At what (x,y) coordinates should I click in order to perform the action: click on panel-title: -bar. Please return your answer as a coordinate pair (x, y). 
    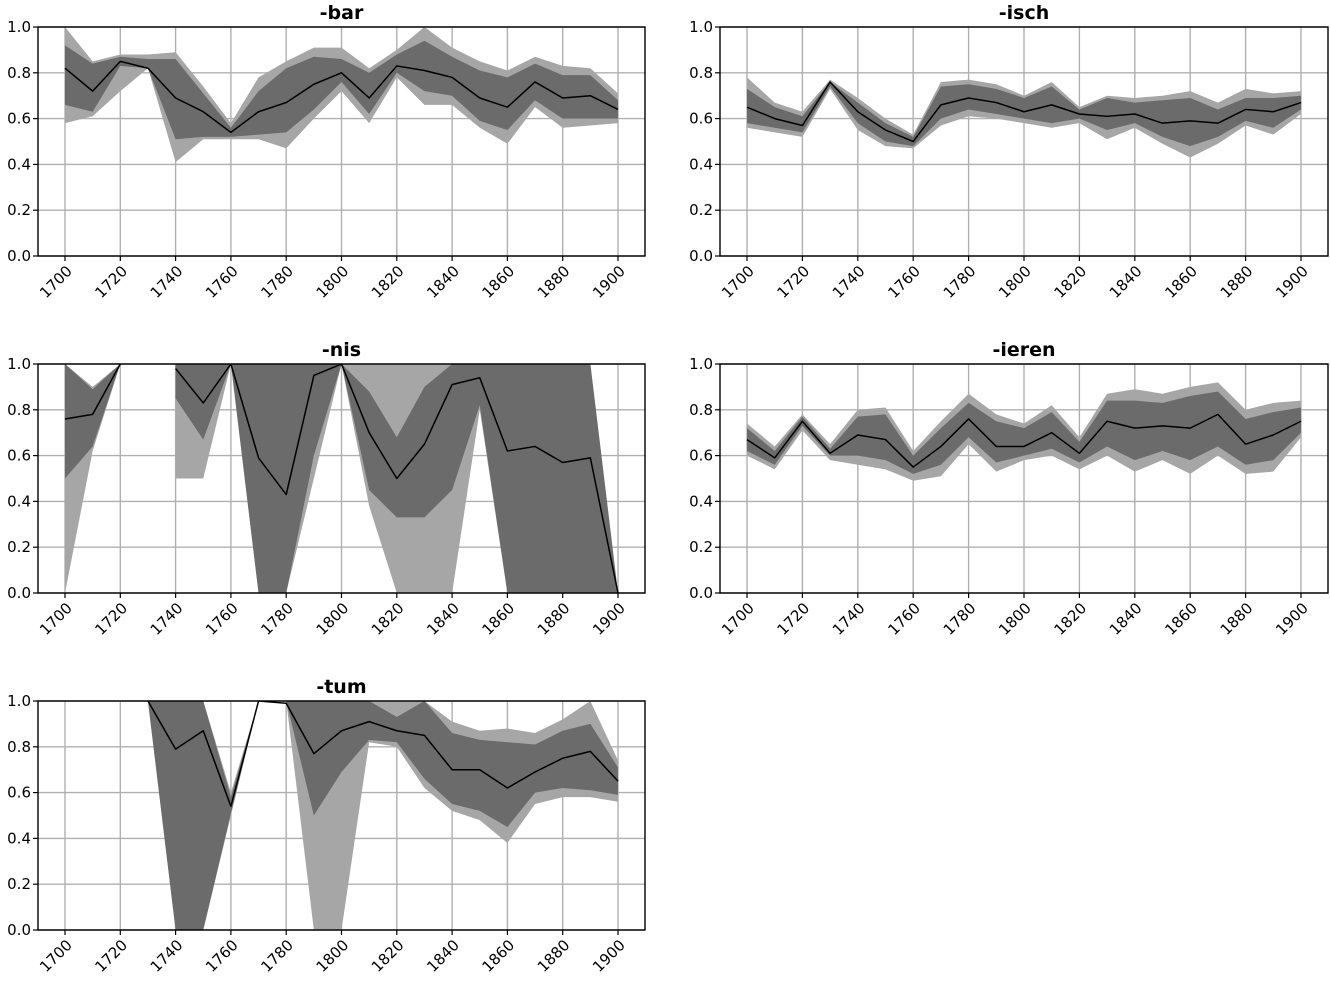
    Looking at the image, I should click on (342, 13).